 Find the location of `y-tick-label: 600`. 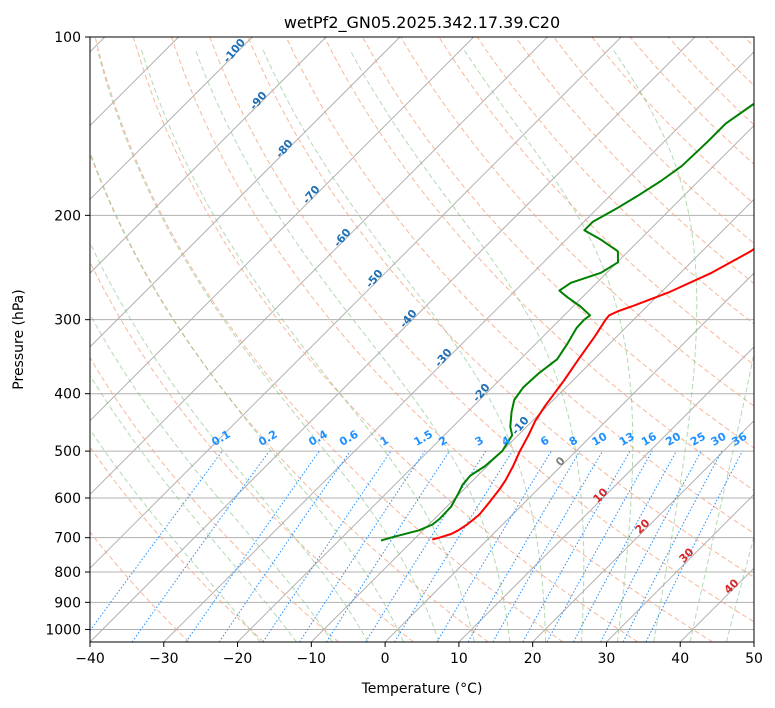

y-tick-label: 600 is located at coordinates (67, 499).